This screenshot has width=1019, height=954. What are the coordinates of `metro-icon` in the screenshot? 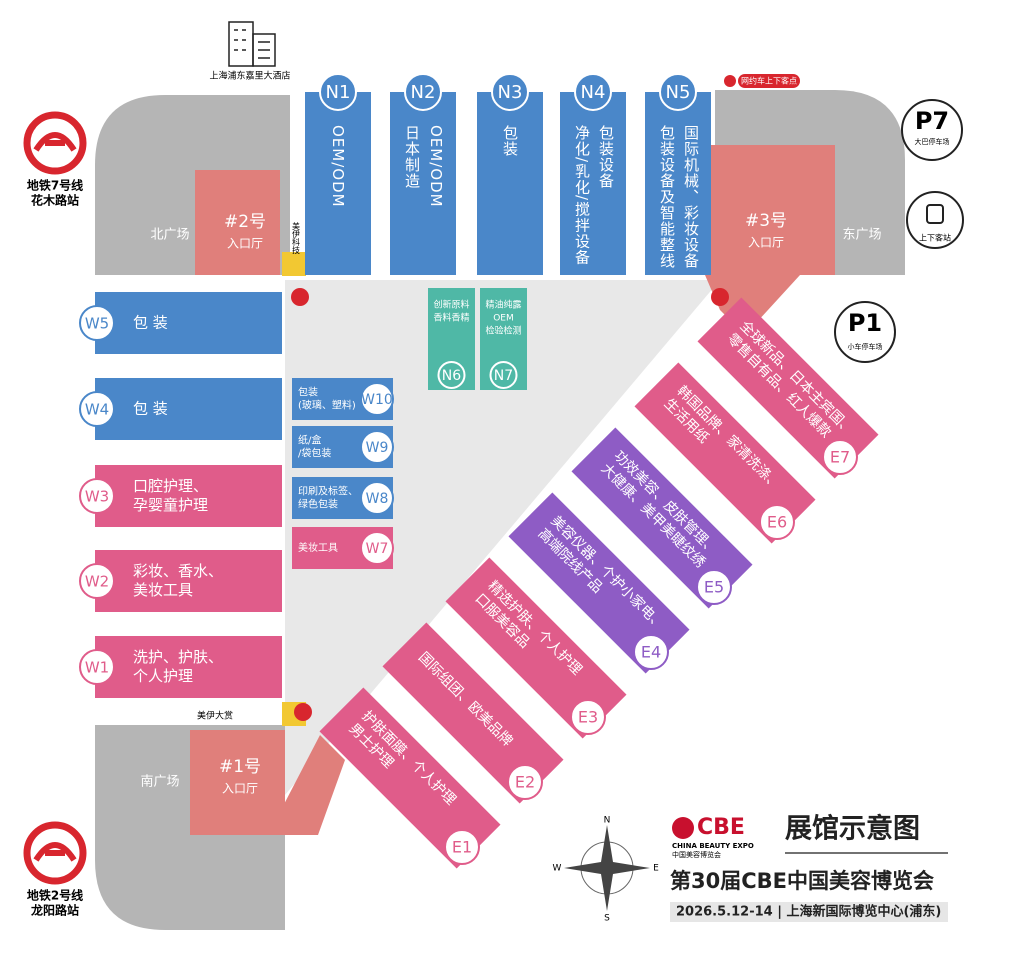 It's located at (55, 498).